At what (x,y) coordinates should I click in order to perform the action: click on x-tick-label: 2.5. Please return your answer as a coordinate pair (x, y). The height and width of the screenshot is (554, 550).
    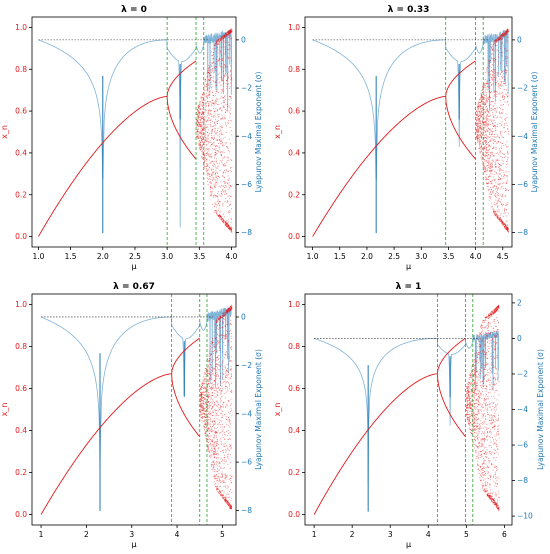
    Looking at the image, I should click on (394, 256).